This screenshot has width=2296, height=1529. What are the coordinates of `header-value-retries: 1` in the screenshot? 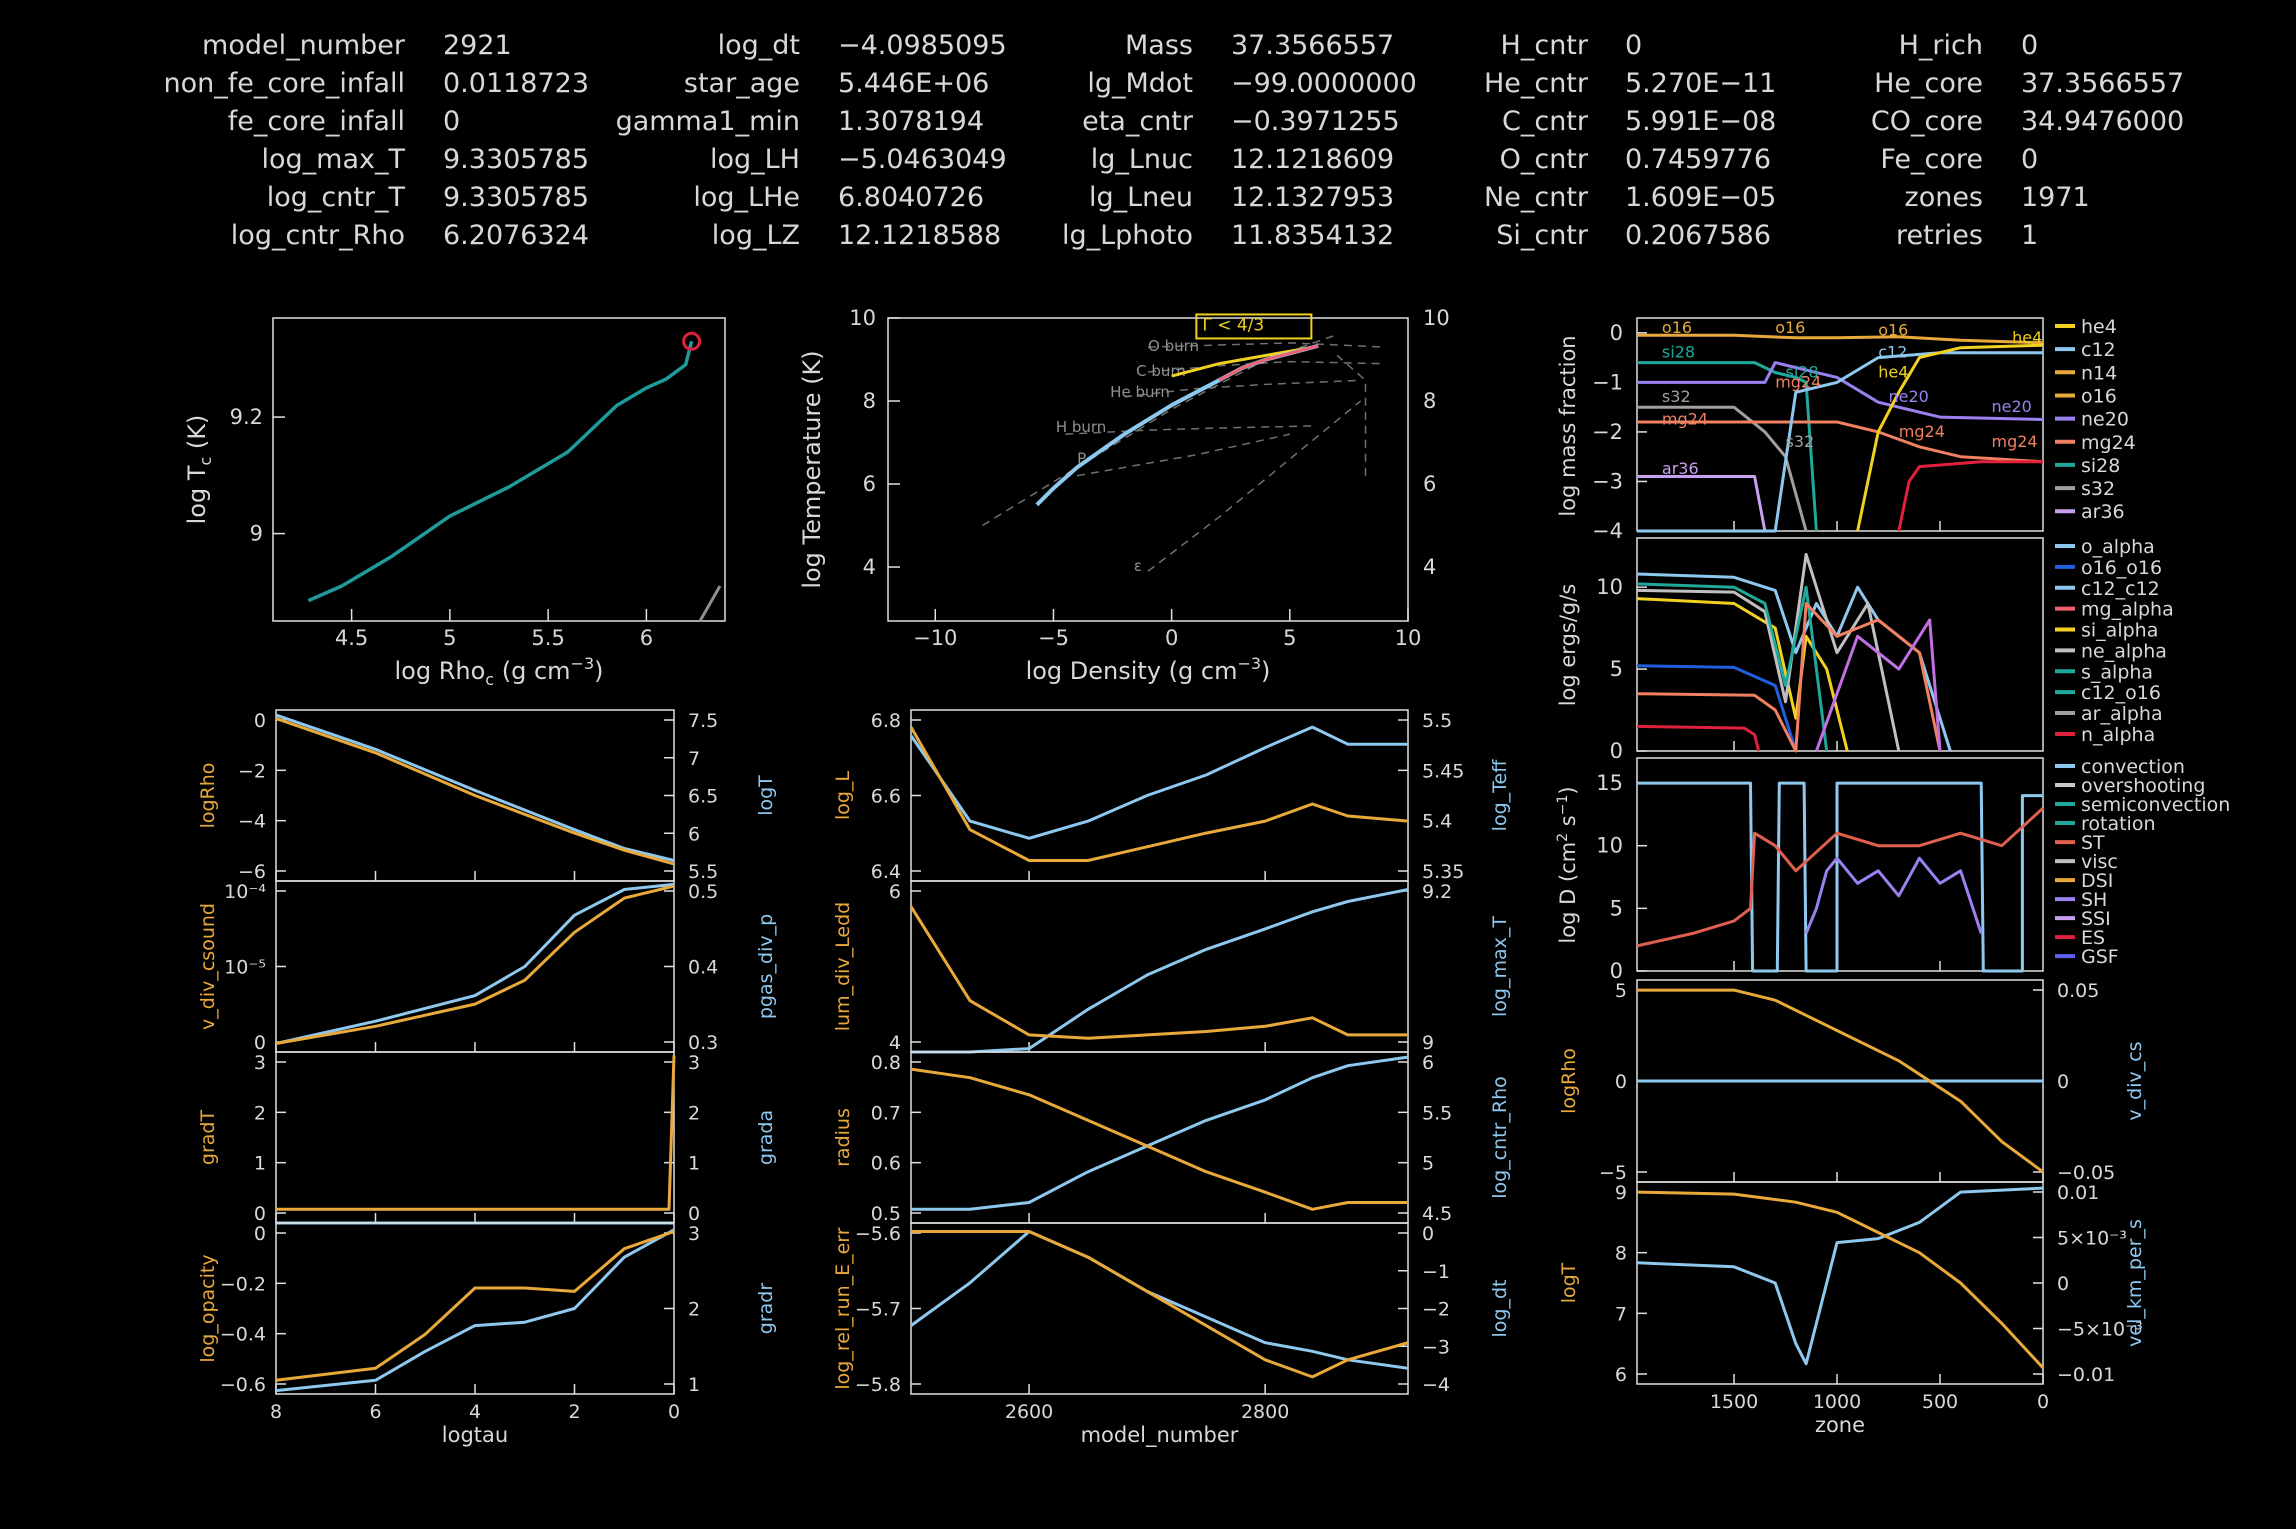 It's located at (2030, 235).